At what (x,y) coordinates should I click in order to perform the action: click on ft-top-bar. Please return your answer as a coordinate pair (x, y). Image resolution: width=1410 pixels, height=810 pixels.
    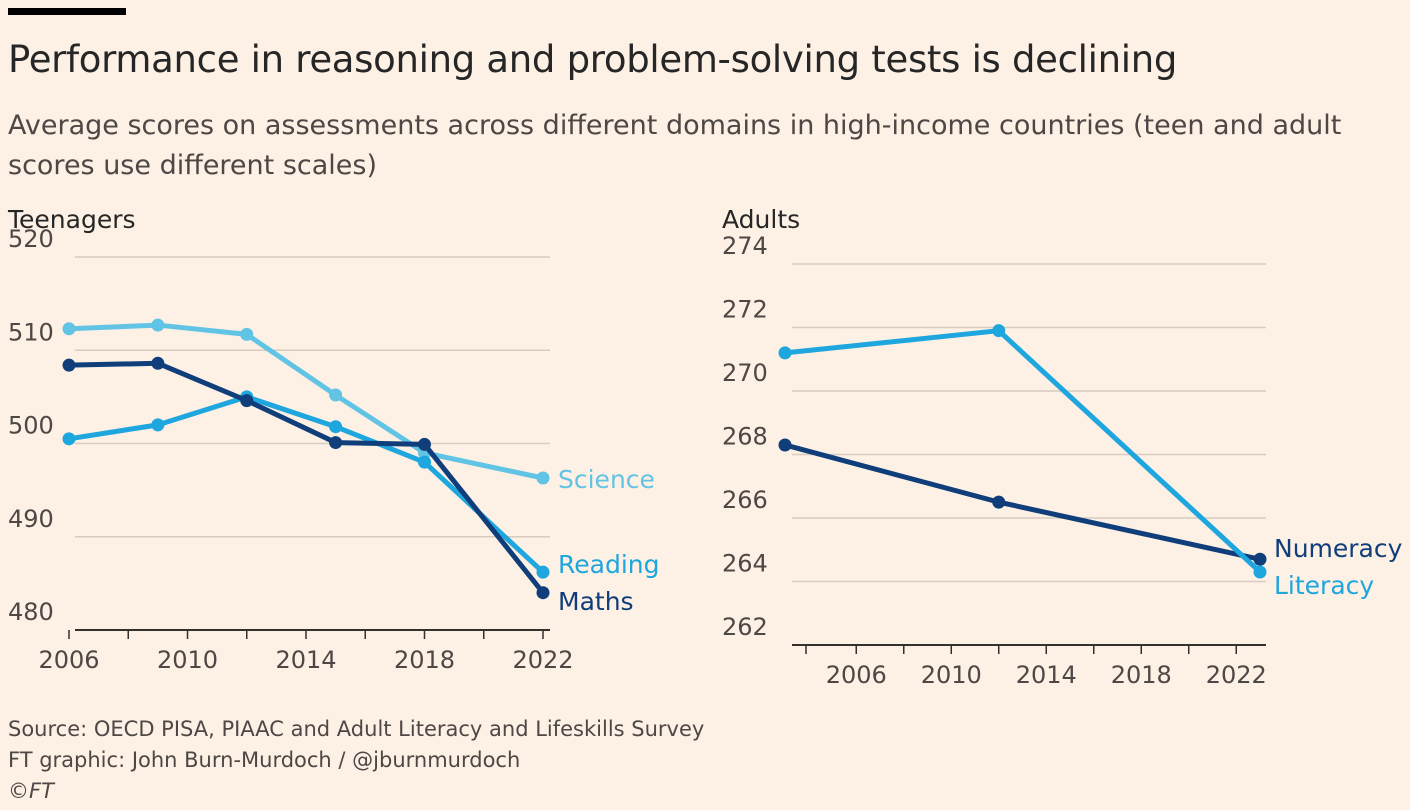
    Looking at the image, I should click on (67, 11).